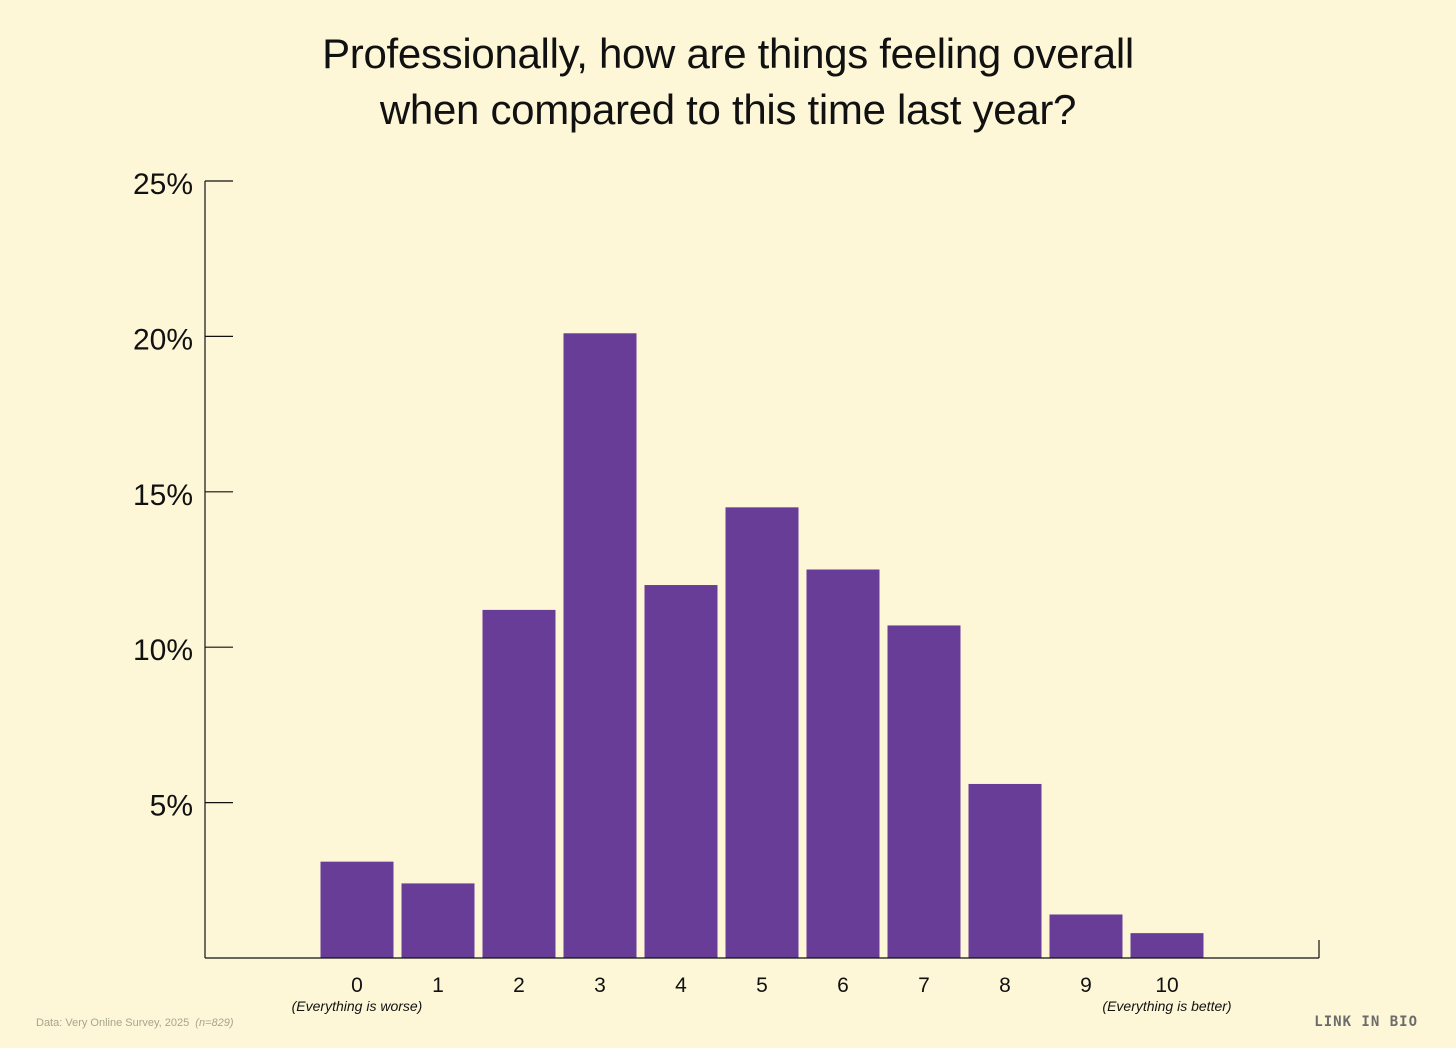 The width and height of the screenshot is (1456, 1048). I want to click on chart-title-line-2: when compared to this time last year?, so click(728, 109).